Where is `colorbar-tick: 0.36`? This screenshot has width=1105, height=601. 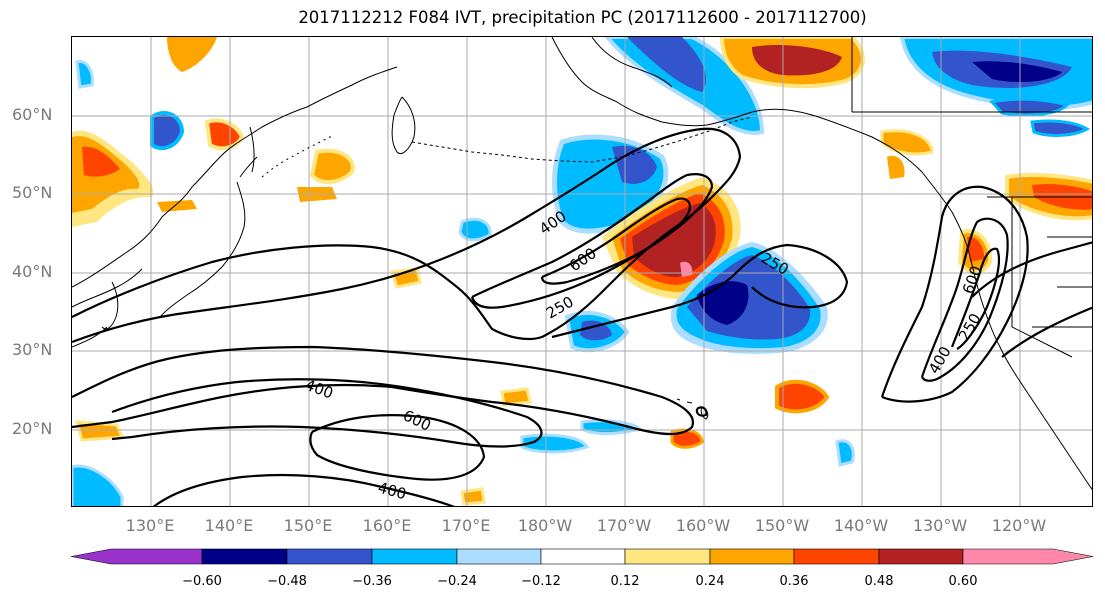
colorbar-tick: 0.36 is located at coordinates (794, 581).